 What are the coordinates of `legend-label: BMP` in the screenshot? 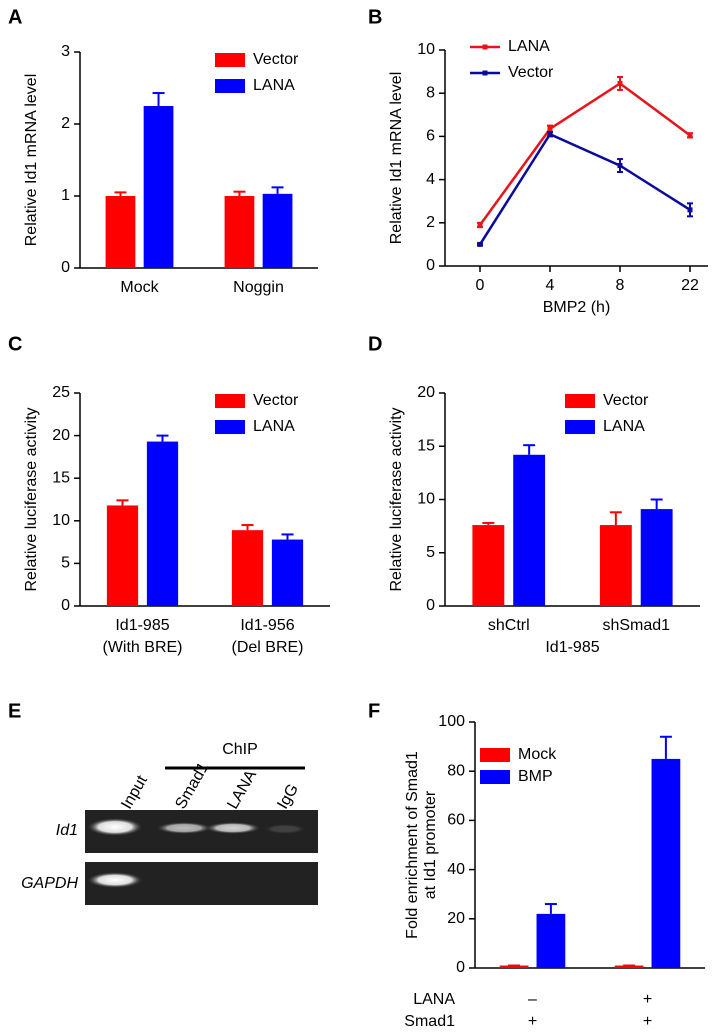 It's located at (535, 776).